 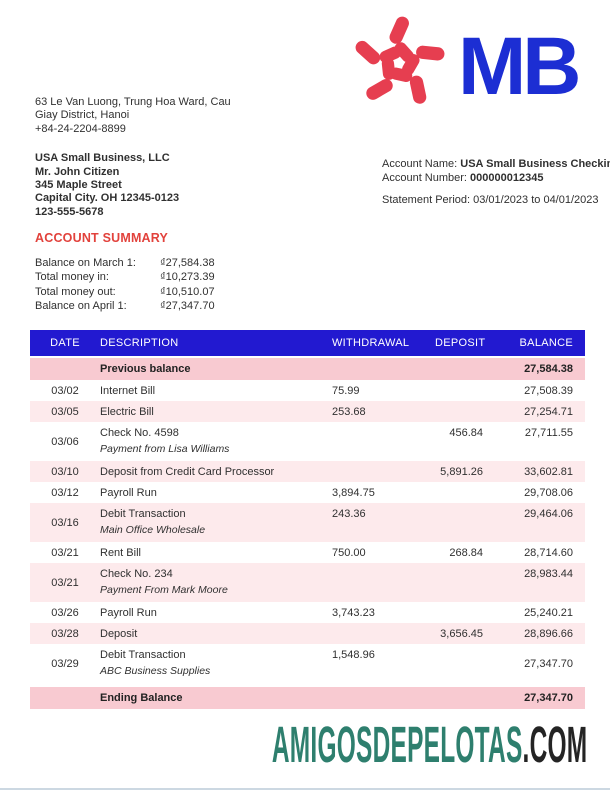 I want to click on summary-row: Balance on April 1: ₫27,347.70, so click(x=125, y=306).